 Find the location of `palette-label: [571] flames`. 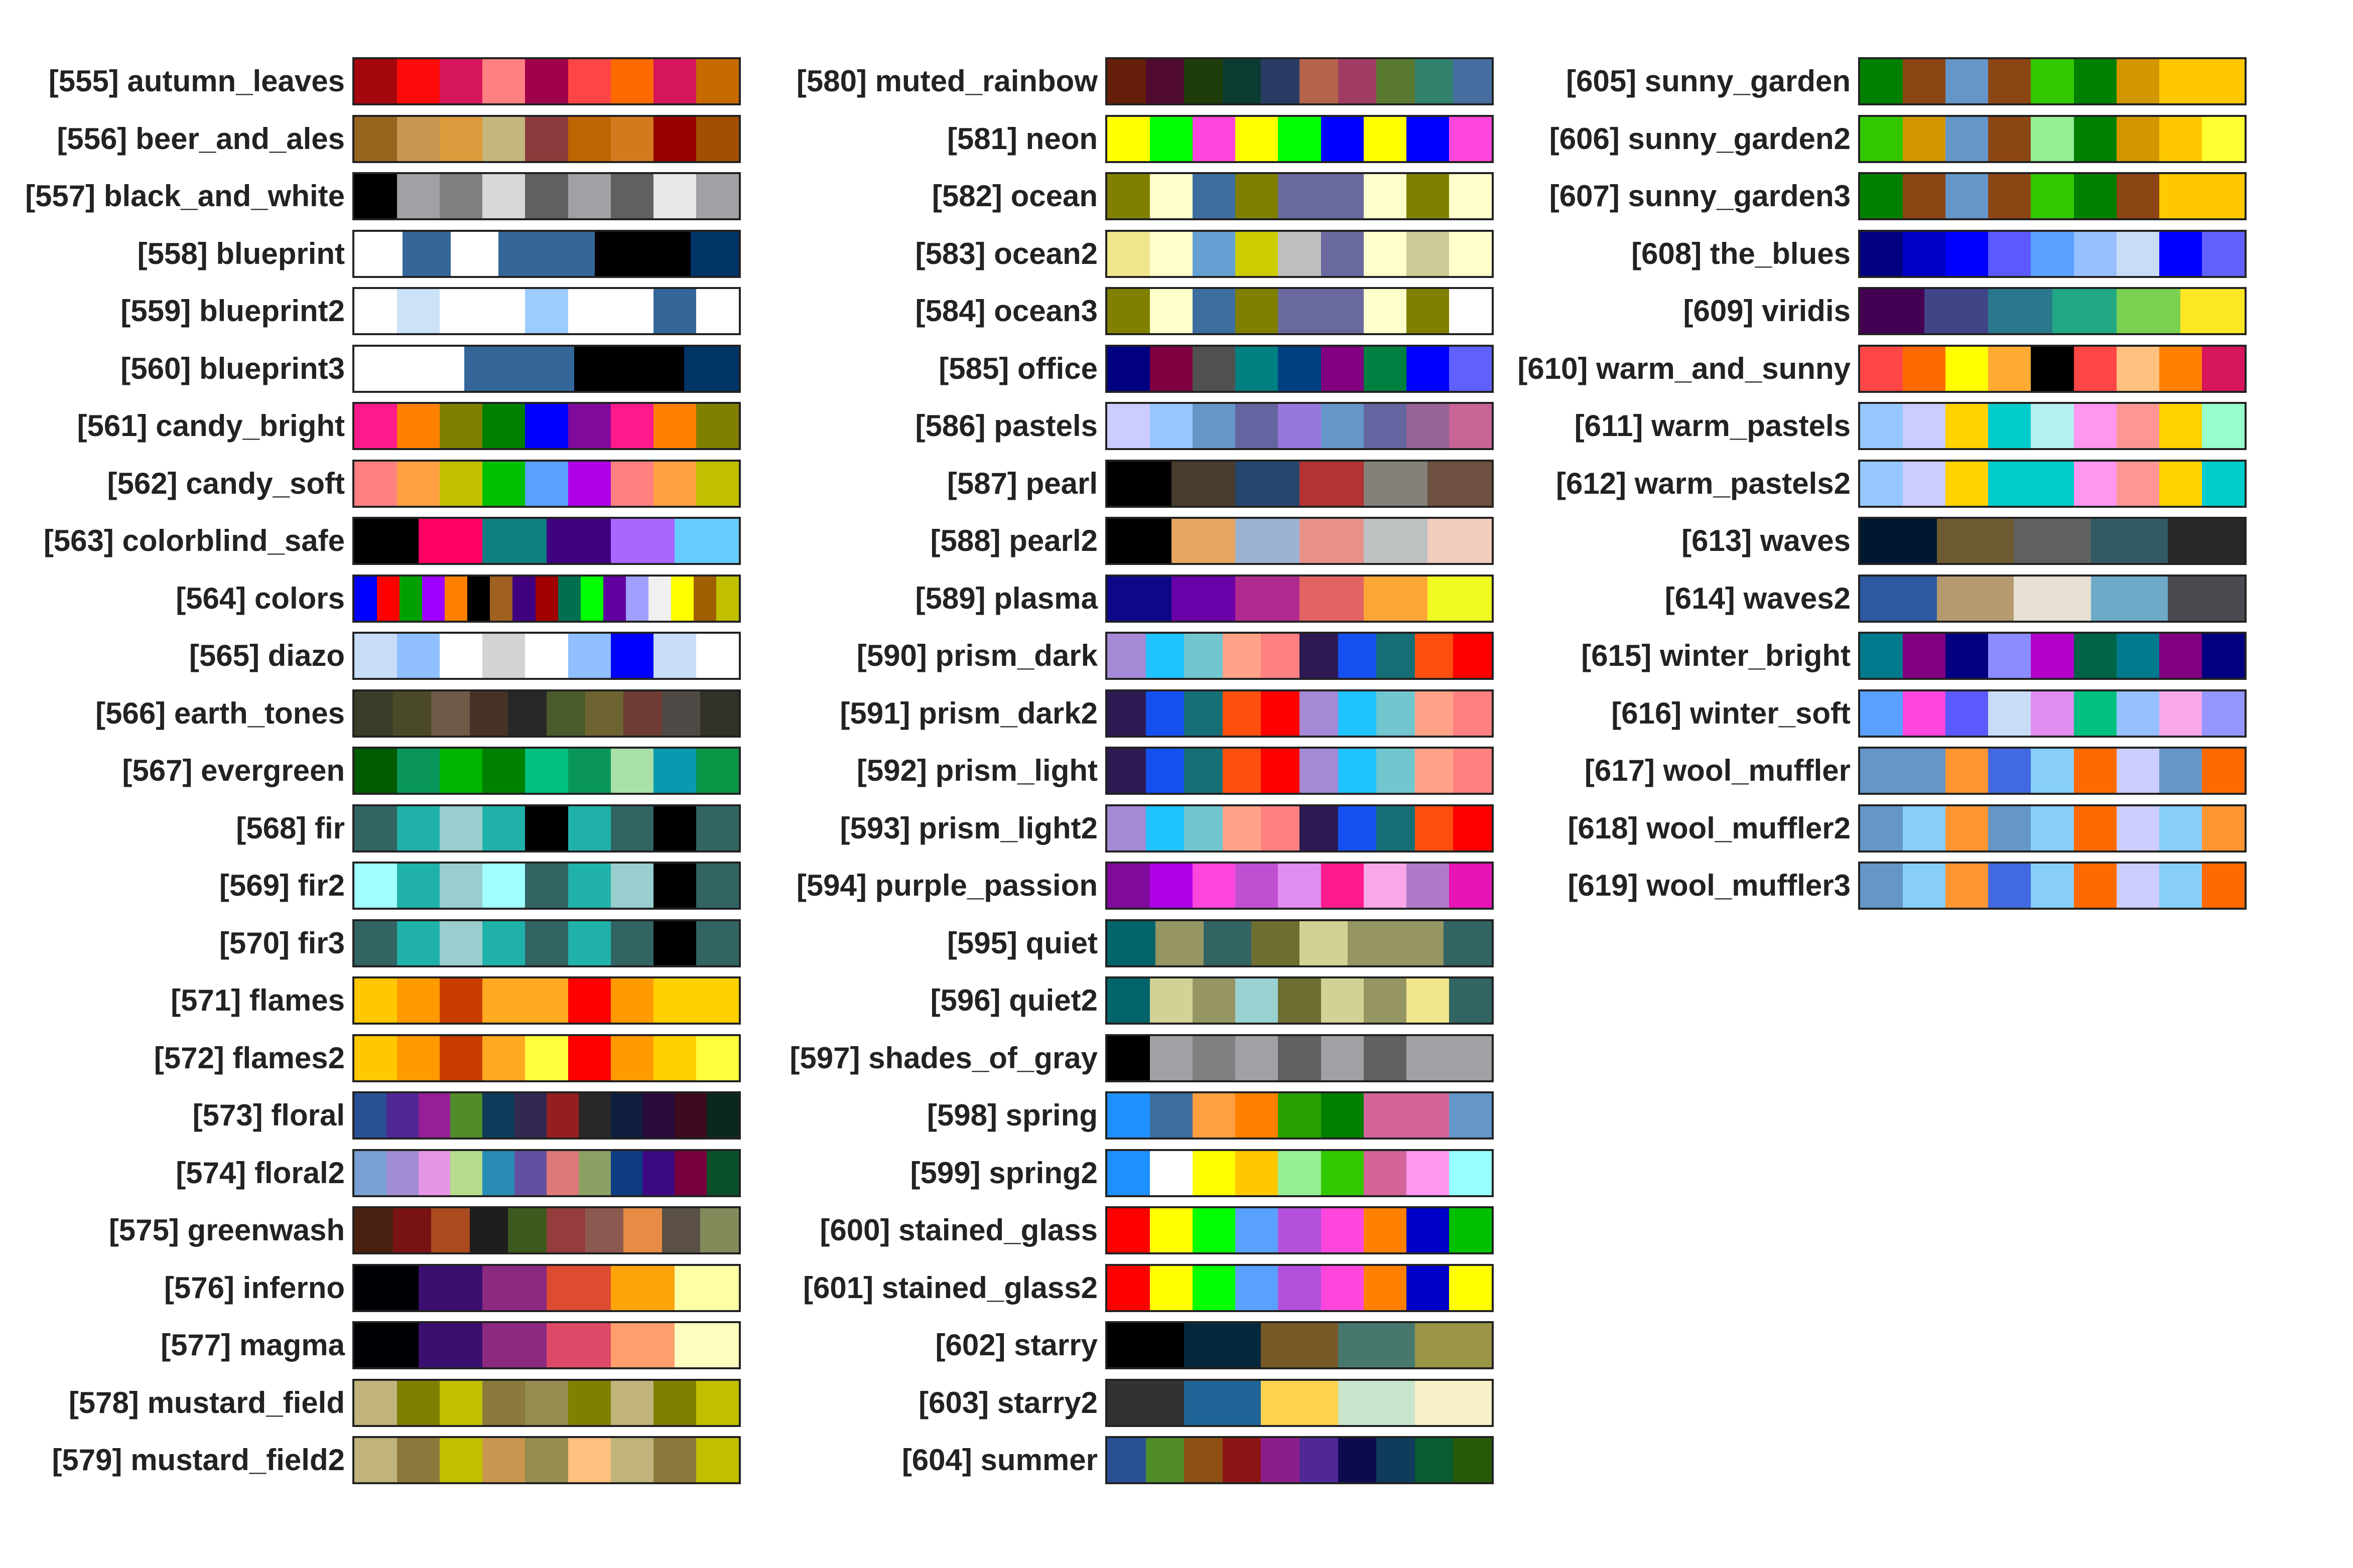

palette-label: [571] flames is located at coordinates (258, 1000).